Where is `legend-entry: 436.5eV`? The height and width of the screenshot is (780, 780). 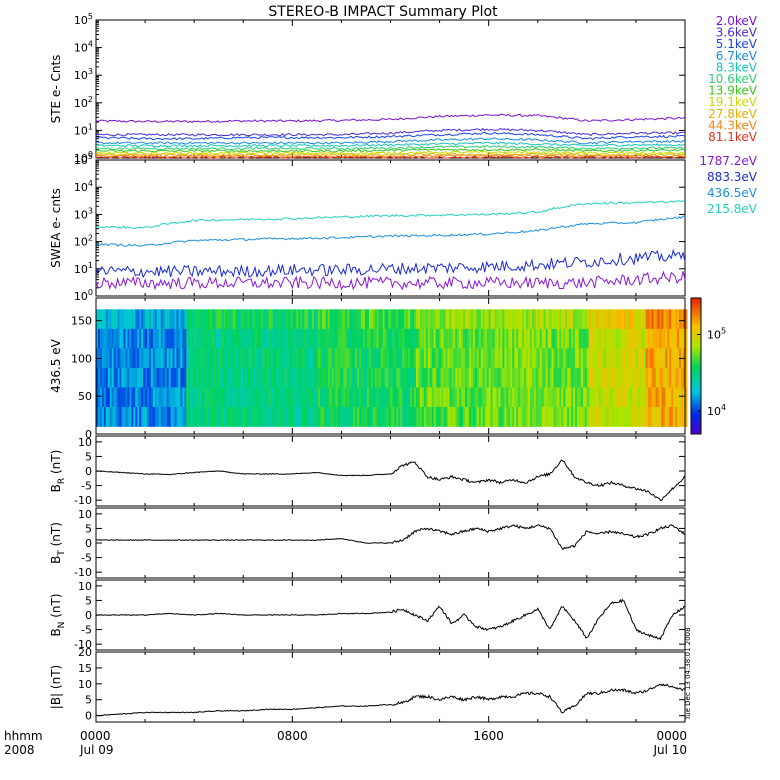 legend-entry: 436.5eV is located at coordinates (732, 193).